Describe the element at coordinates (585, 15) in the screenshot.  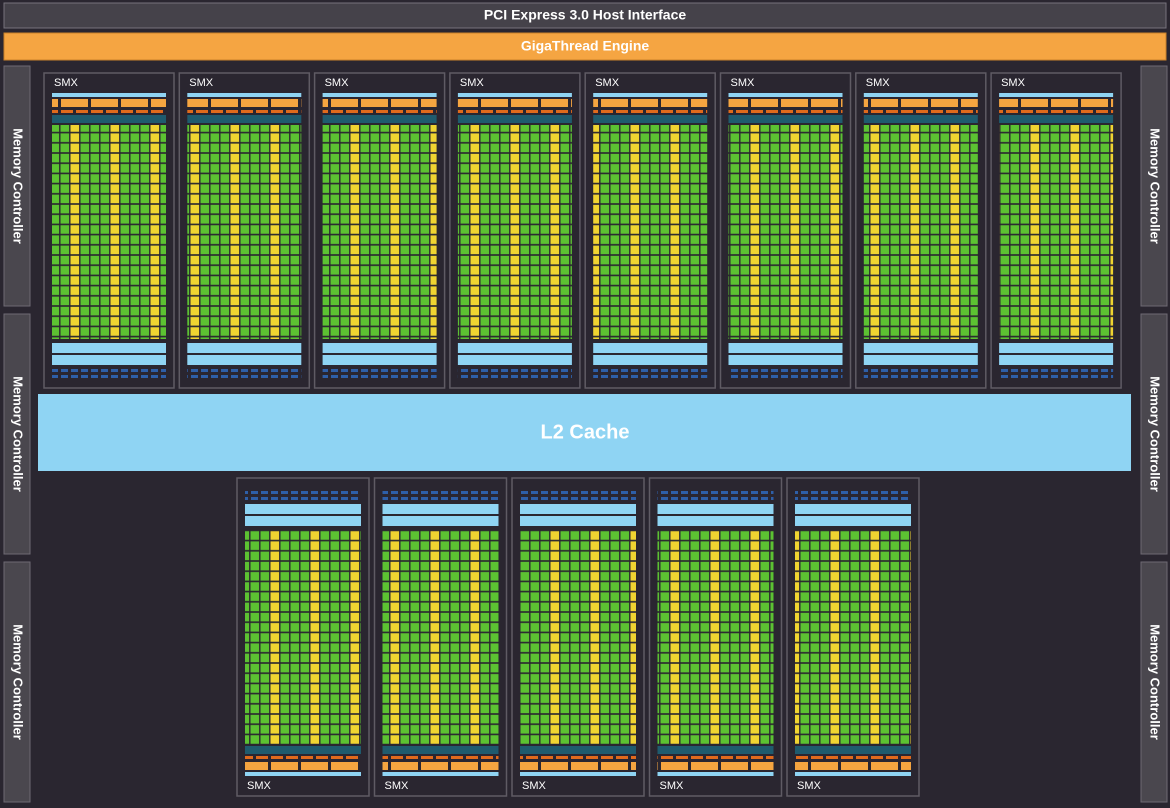
I see `host-interface-label: PCI Express 3.0 Host Interface` at that location.